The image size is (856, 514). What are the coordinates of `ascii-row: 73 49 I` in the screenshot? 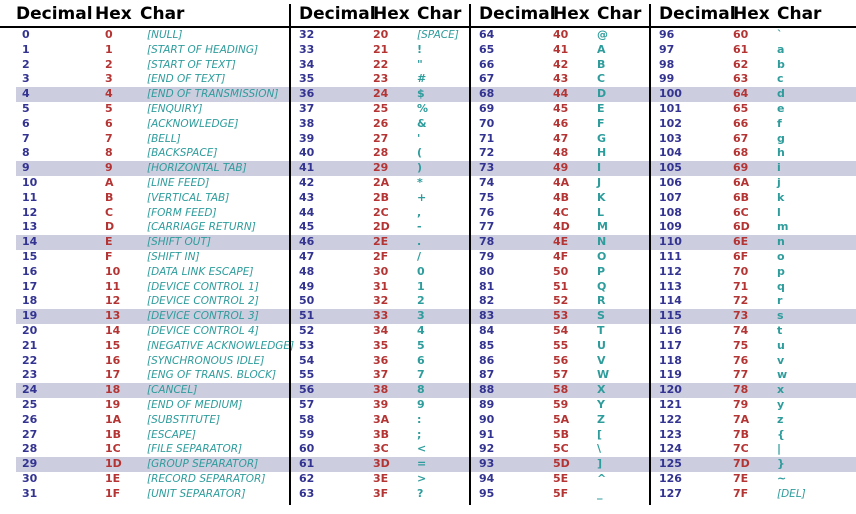 It's located at (560, 168).